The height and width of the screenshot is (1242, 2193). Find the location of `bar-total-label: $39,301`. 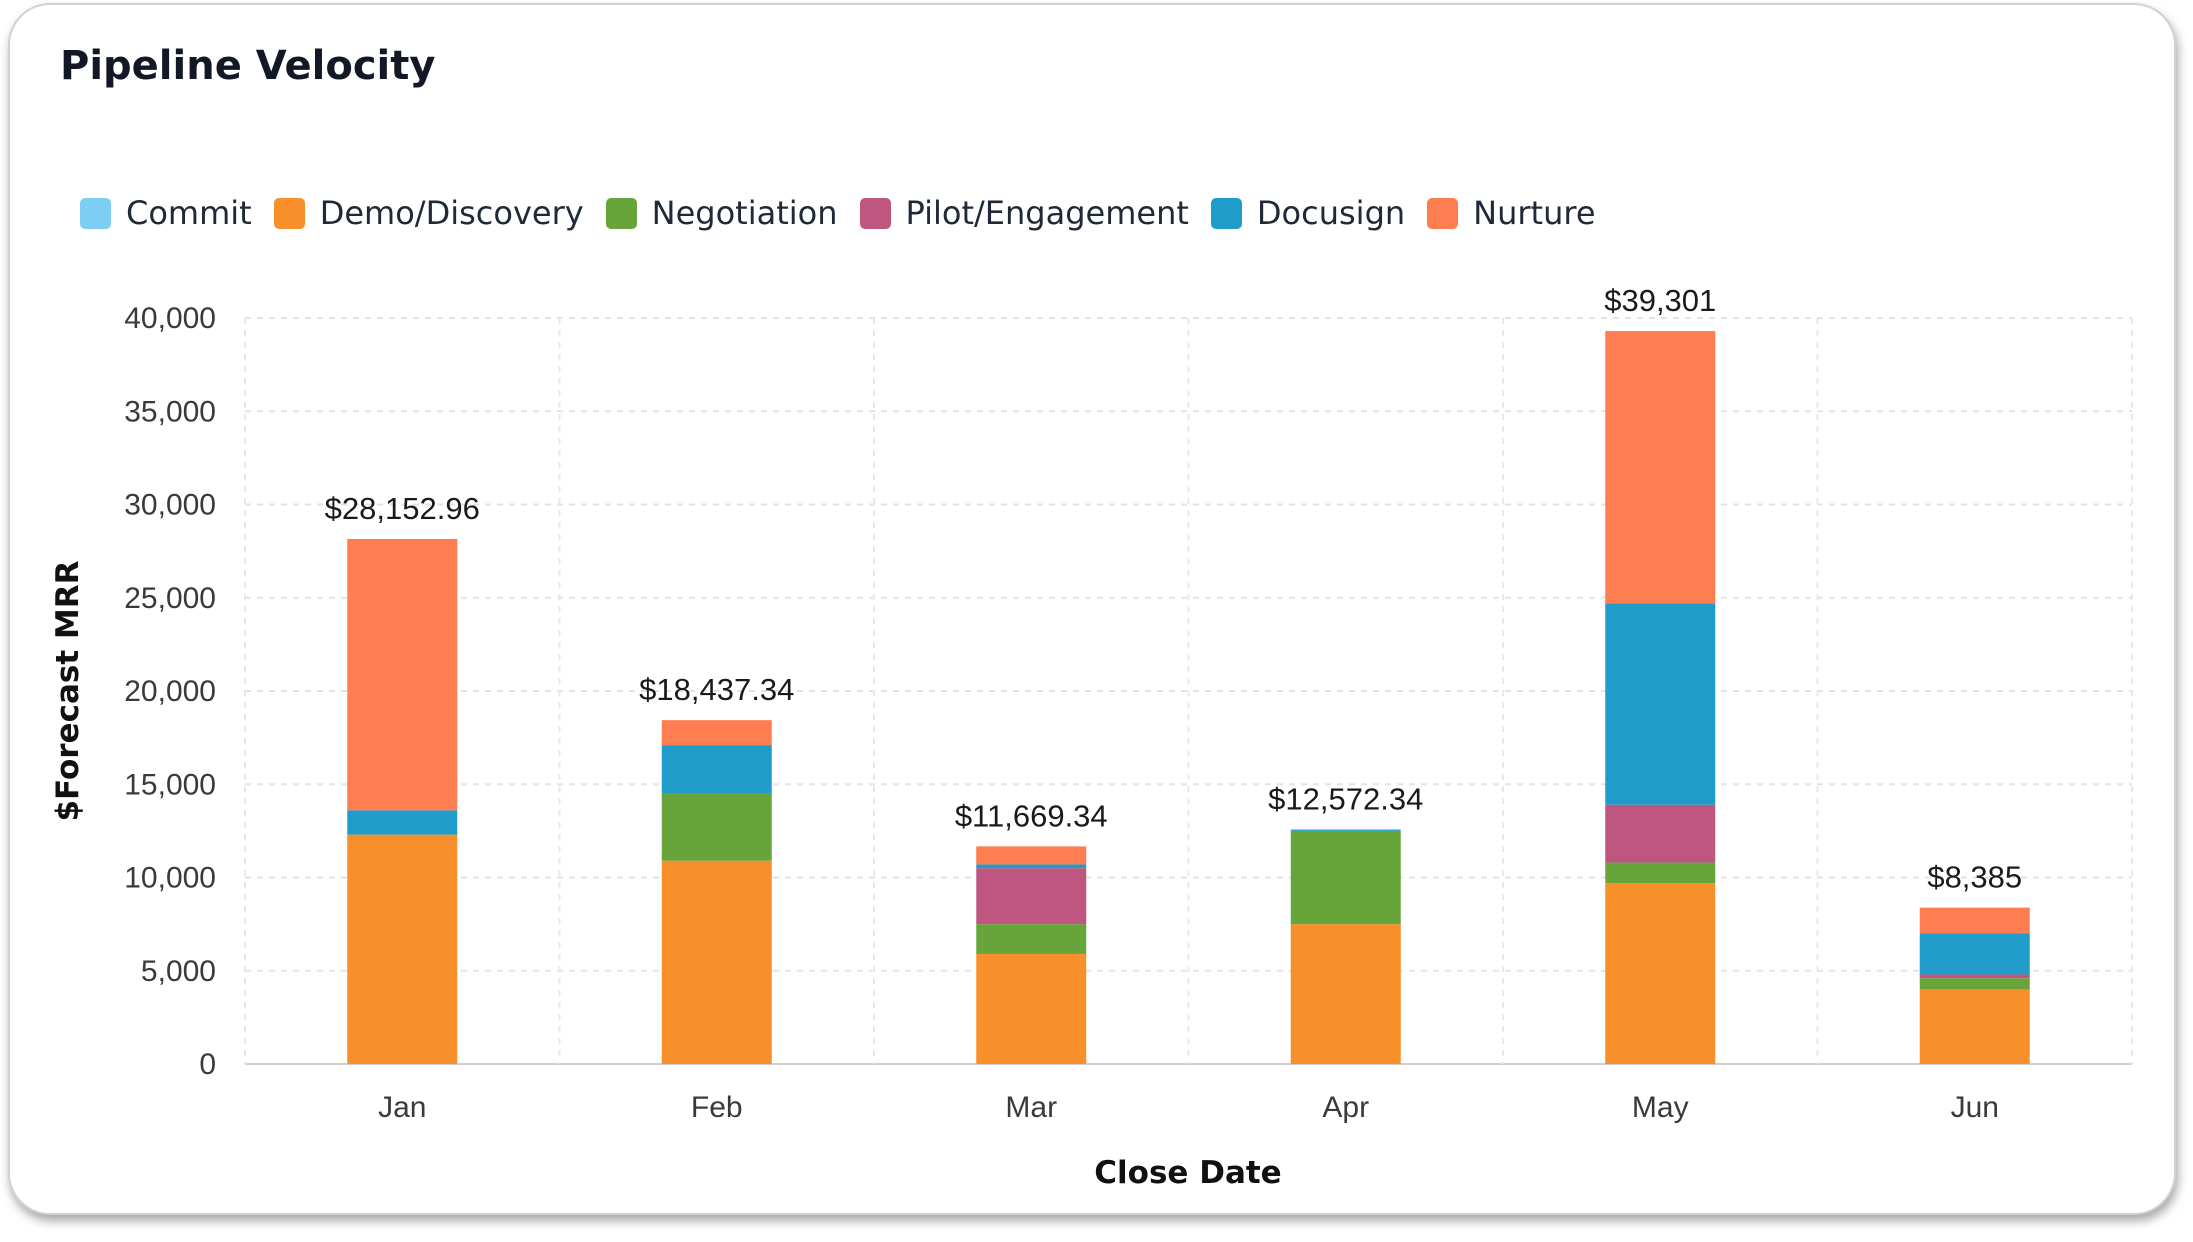

bar-total-label: $39,301 is located at coordinates (1660, 300).